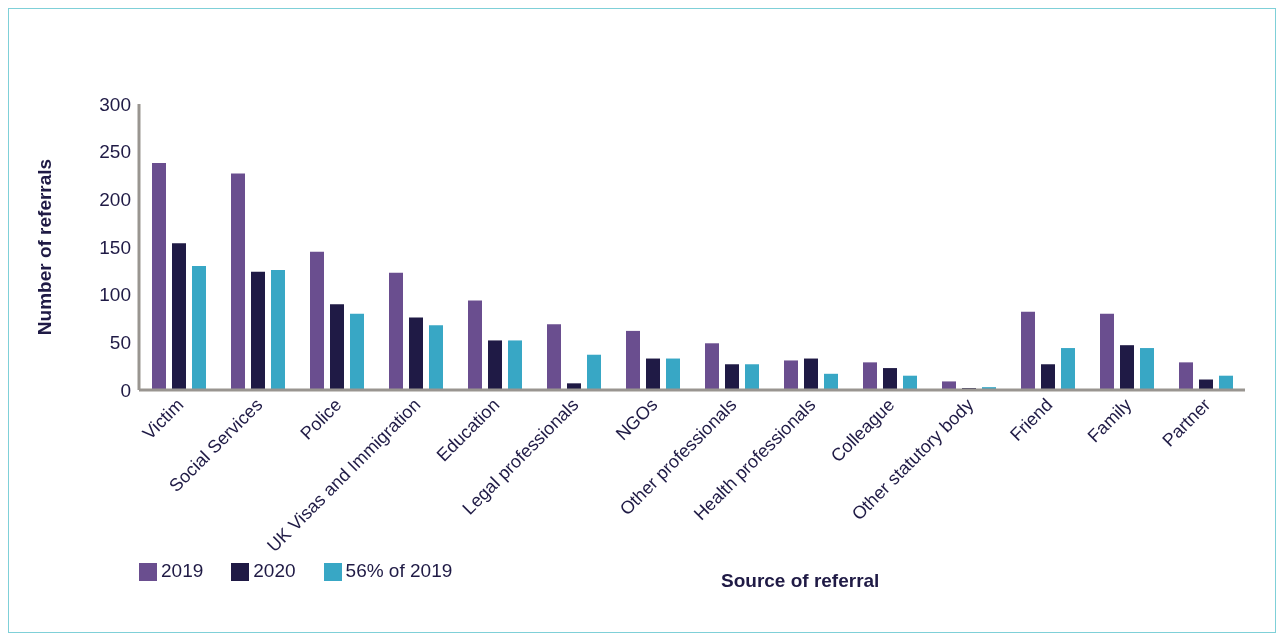  I want to click on x-axis-title: Source of referral, so click(800, 581).